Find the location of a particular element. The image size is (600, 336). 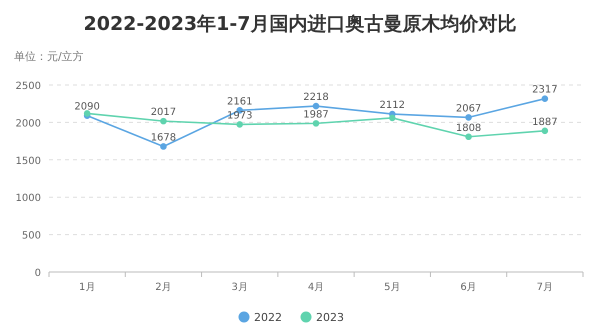

y-tick-label: 2000 is located at coordinates (28, 124).